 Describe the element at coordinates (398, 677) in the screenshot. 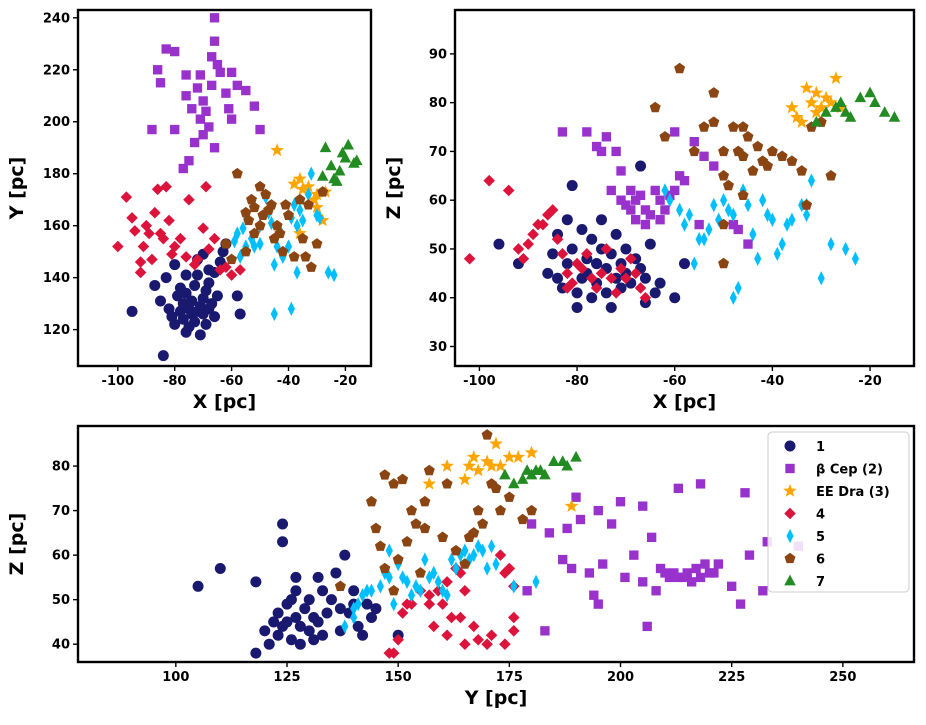

I see `x-tick-label: 150` at that location.